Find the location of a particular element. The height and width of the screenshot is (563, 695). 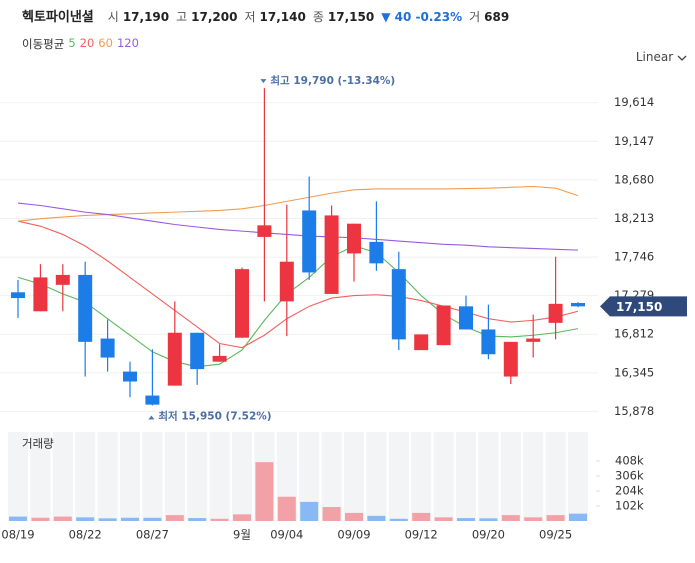

x-tick-label: 09/12 is located at coordinates (421, 535).